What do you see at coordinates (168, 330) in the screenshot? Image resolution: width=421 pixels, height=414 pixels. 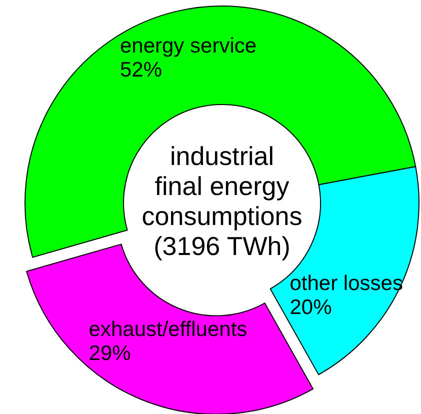 I see `slice-label: exhaust/effluents` at bounding box center [168, 330].